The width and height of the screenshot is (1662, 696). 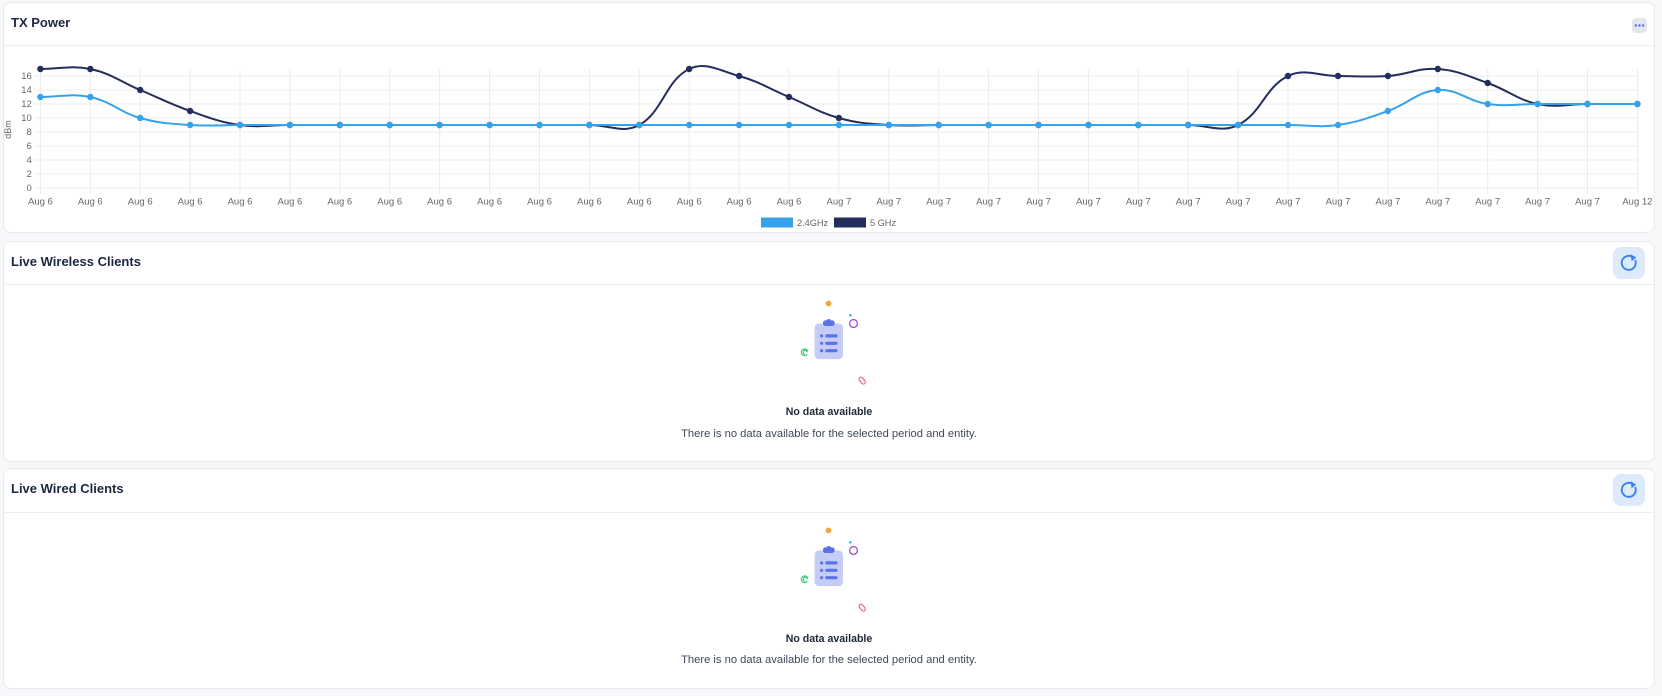 What do you see at coordinates (26, 90) in the screenshot?
I see `svg-text: 14` at bounding box center [26, 90].